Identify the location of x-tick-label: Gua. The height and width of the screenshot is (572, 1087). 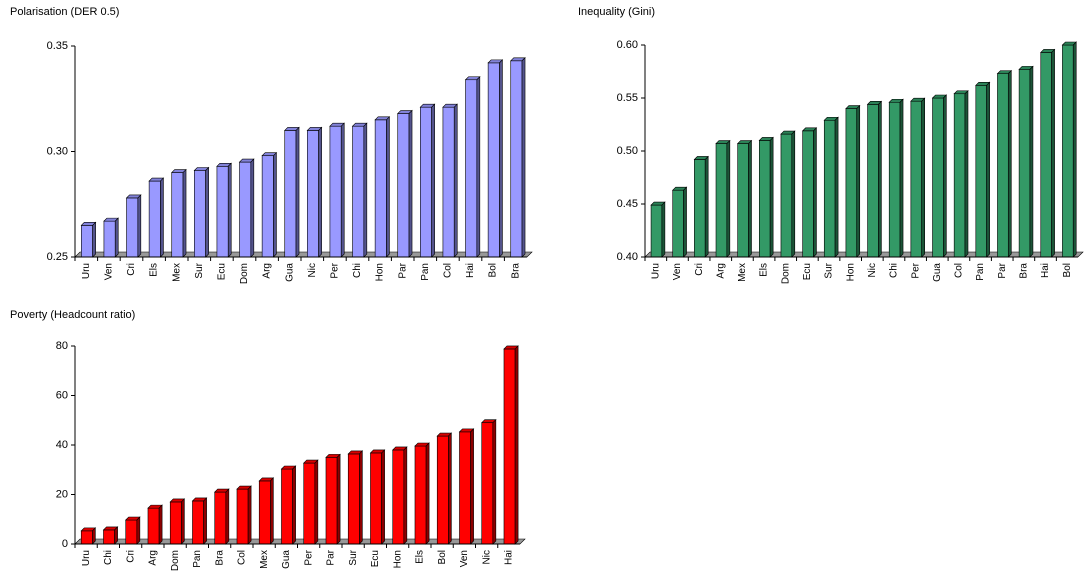
(937, 272).